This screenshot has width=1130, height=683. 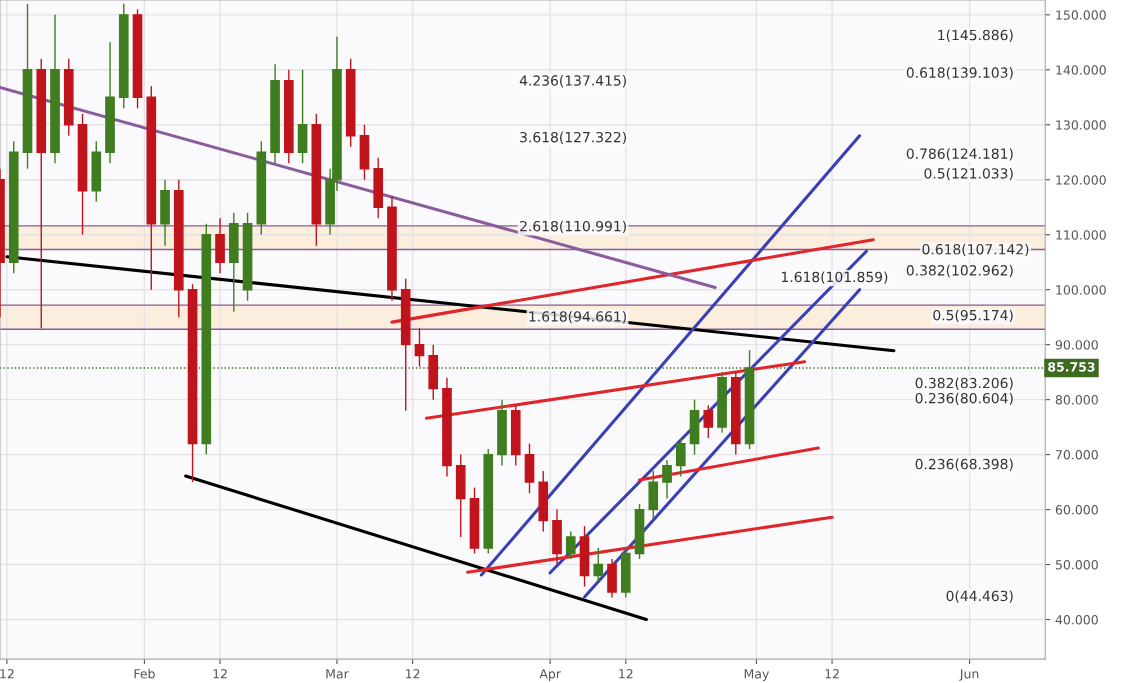 I want to click on annotation: 3.618(127.322), so click(x=573, y=138).